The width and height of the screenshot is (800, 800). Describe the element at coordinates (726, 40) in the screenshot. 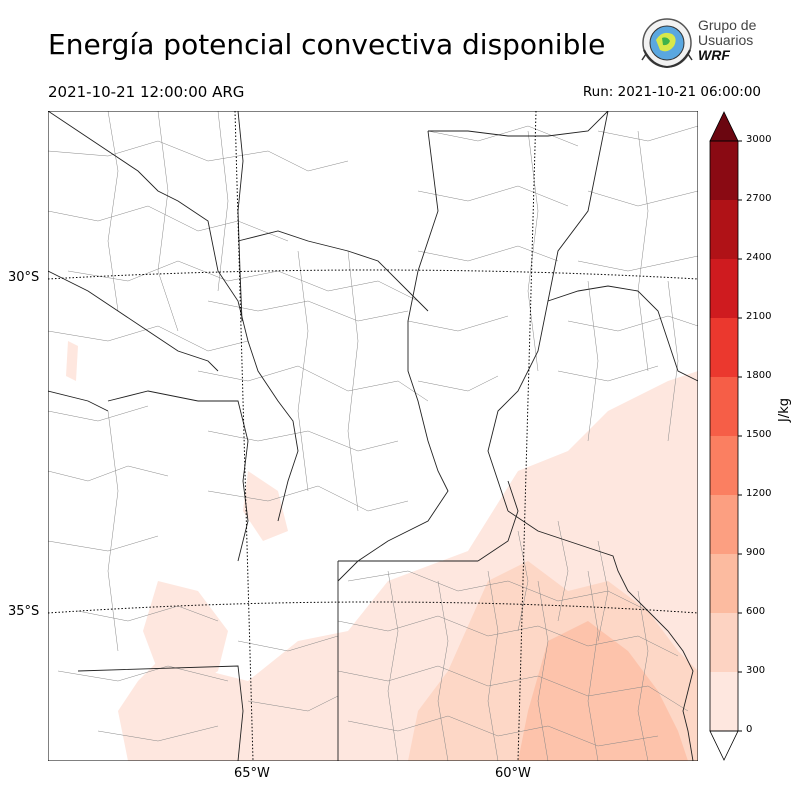

I see `logo-text-line2: Usuarios` at that location.